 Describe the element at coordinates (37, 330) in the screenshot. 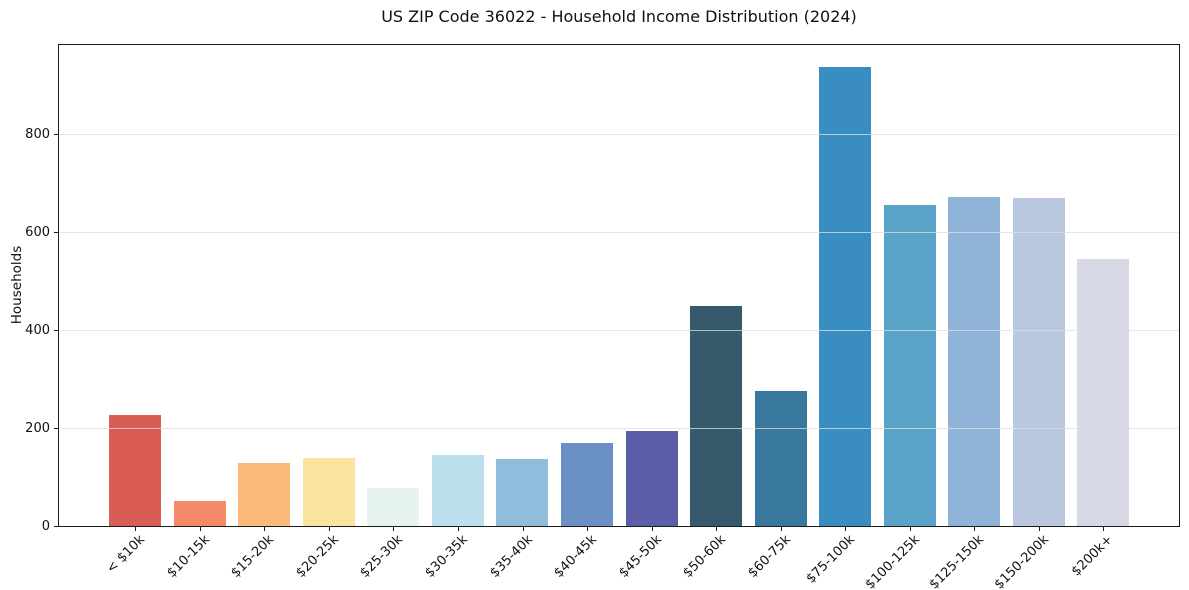

I see `y-tick-label-400: 400` at that location.